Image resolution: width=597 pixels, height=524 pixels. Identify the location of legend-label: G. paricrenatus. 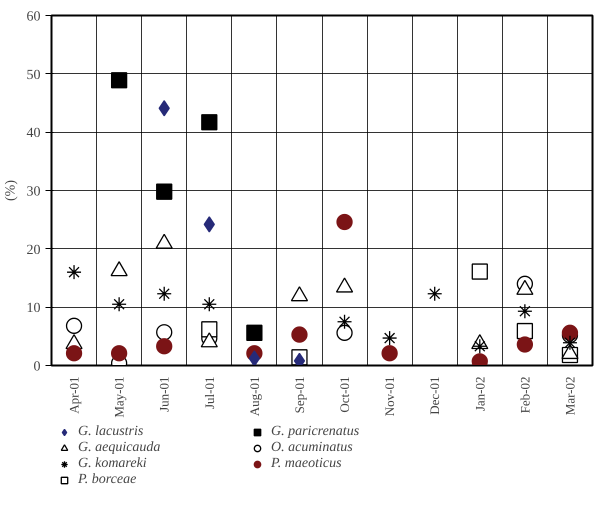
(315, 432).